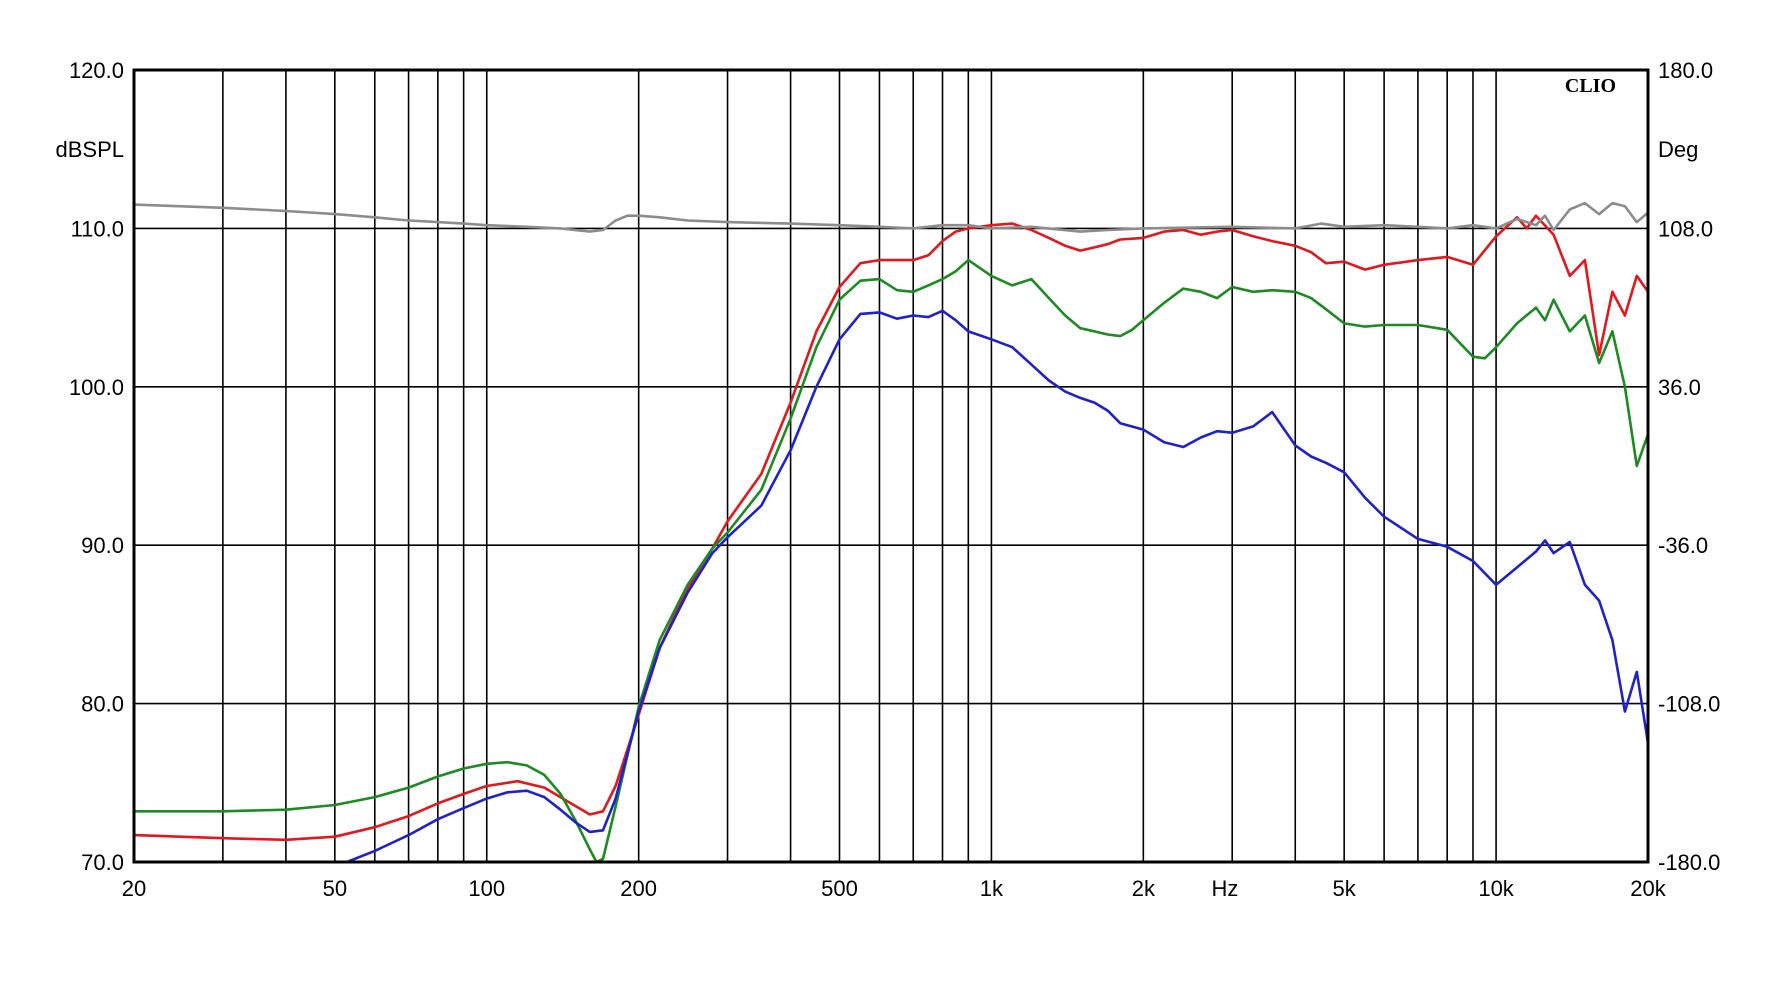 The image size is (1772, 1001). Describe the element at coordinates (1678, 149) in the screenshot. I see `y2-axis-label: Deg` at that location.